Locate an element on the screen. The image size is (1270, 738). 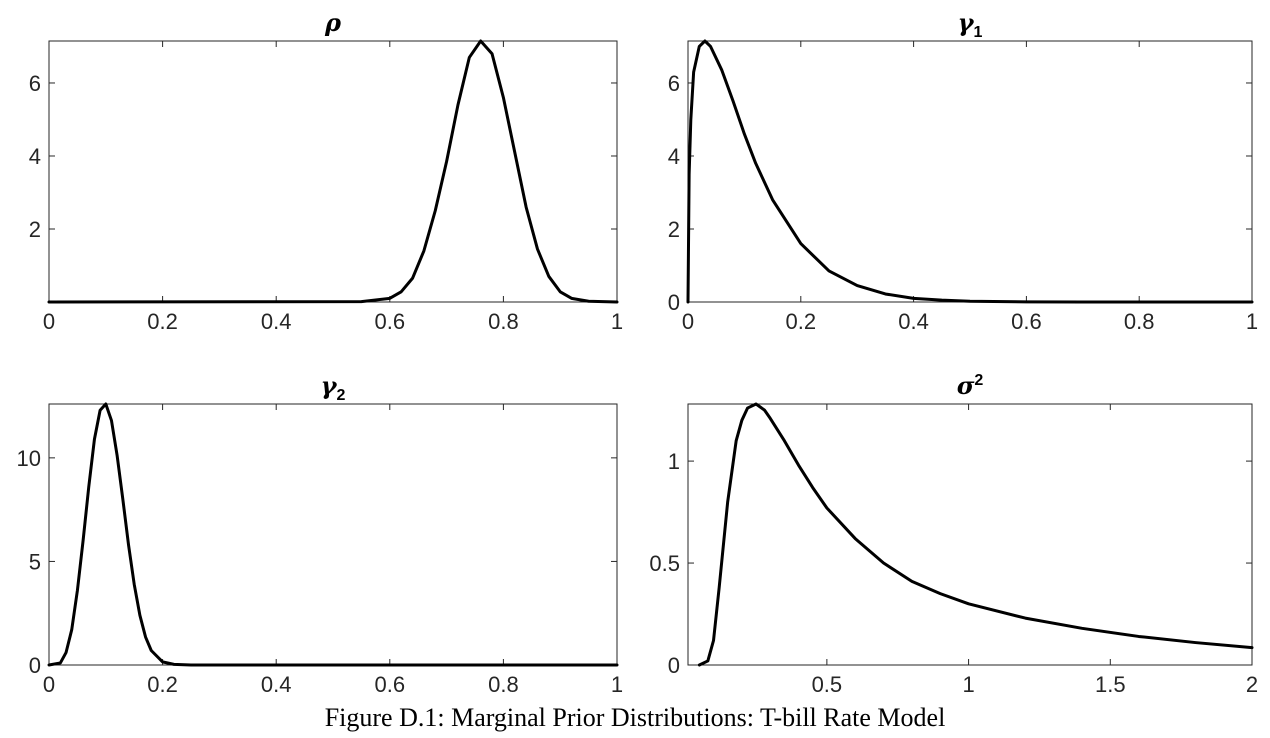
y-tick-label: 1 is located at coordinates (674, 461).